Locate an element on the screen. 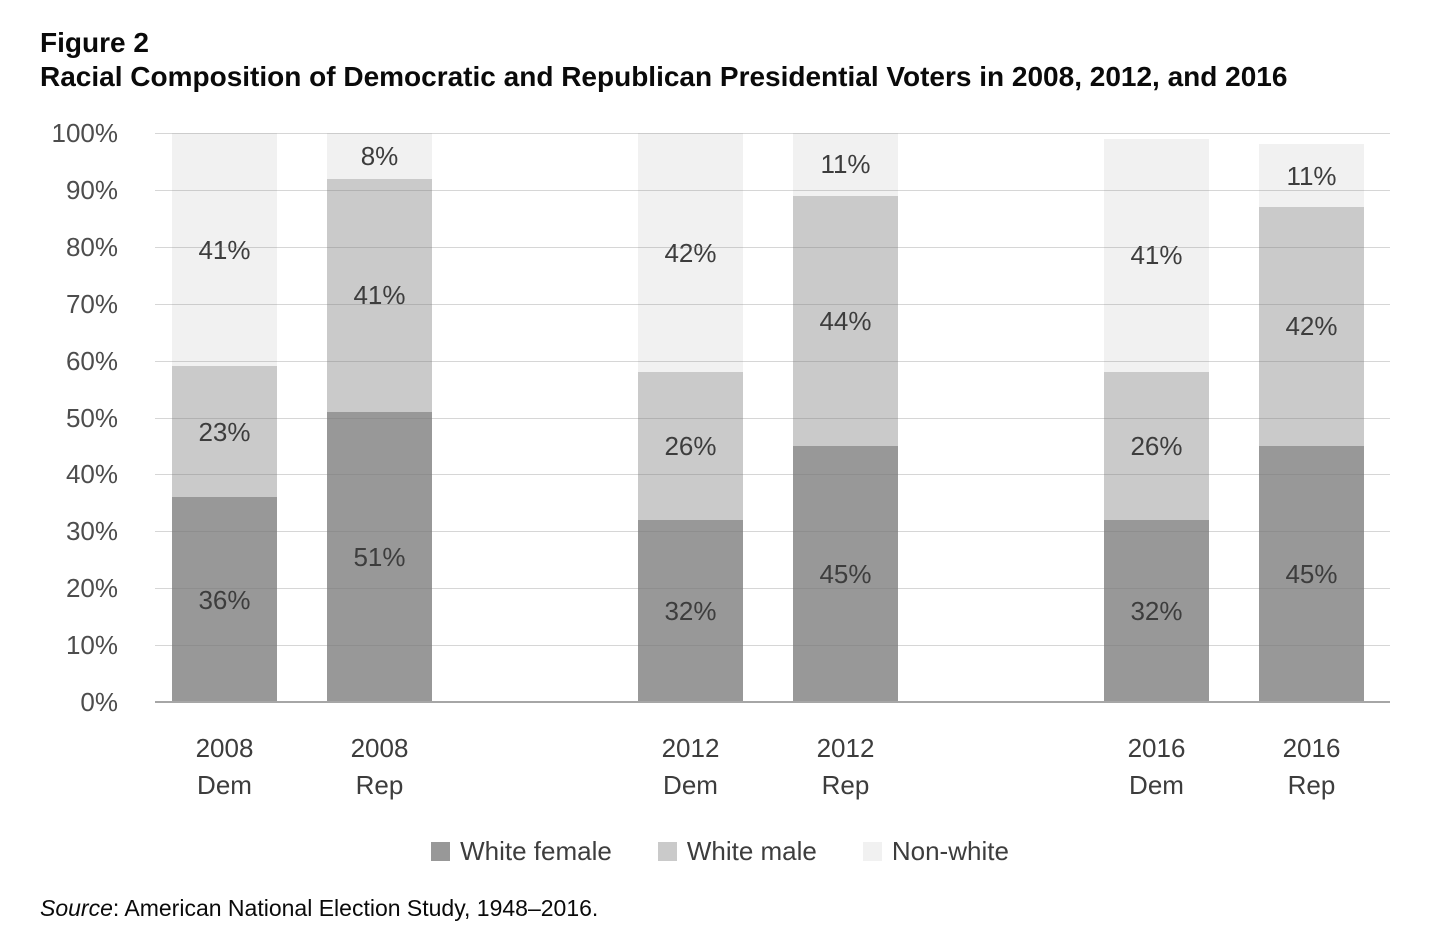  legend-label: White male is located at coordinates (751, 851).